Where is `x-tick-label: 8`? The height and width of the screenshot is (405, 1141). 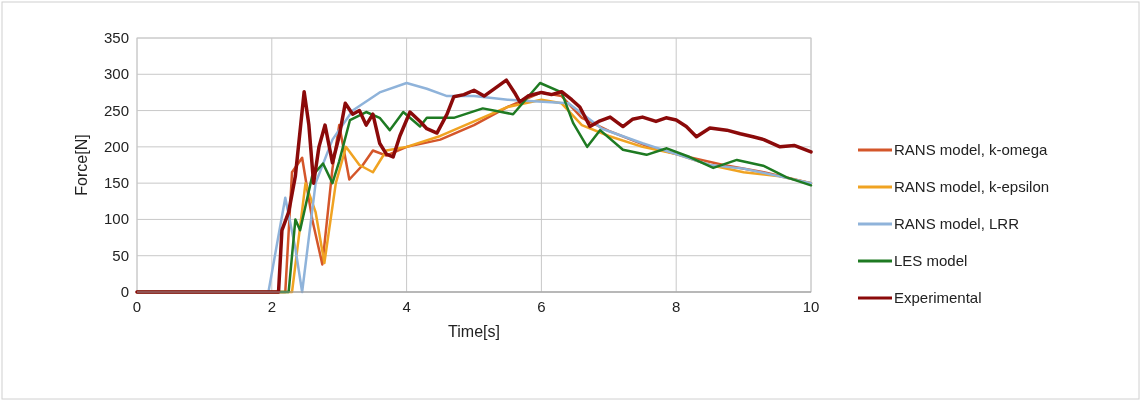 x-tick-label: 8 is located at coordinates (676, 306).